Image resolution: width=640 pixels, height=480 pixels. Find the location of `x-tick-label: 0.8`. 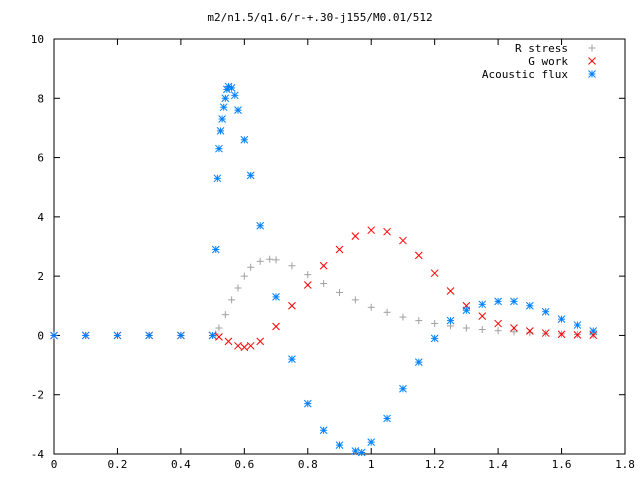

x-tick-label: 0.8 is located at coordinates (308, 464).